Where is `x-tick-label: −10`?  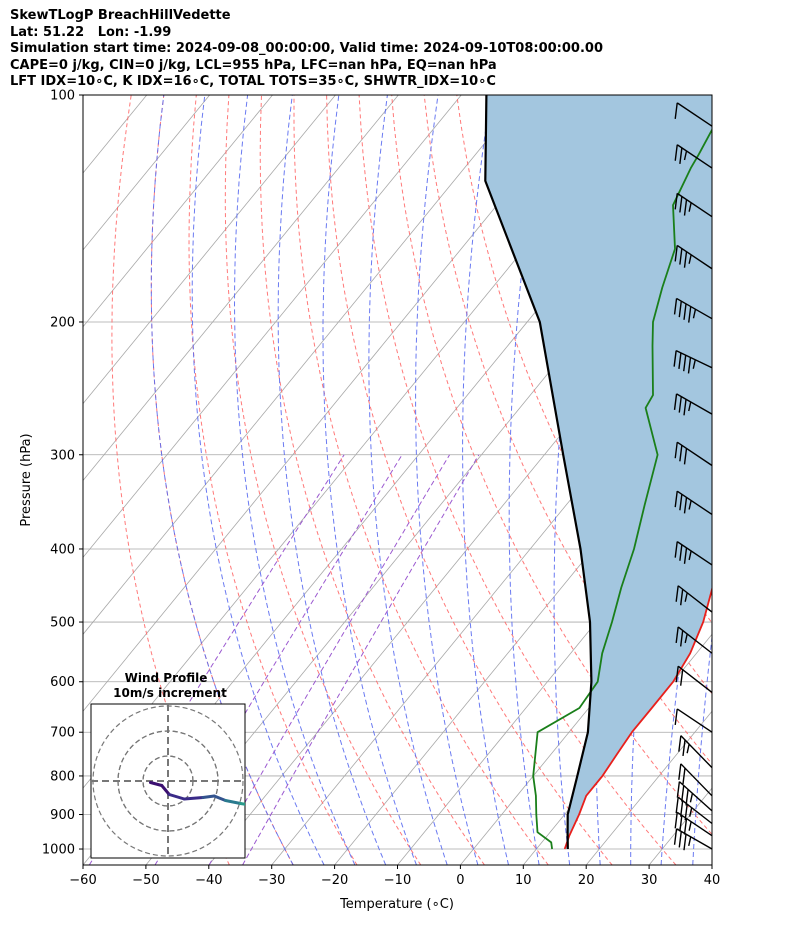
x-tick-label: −10 is located at coordinates (397, 880).